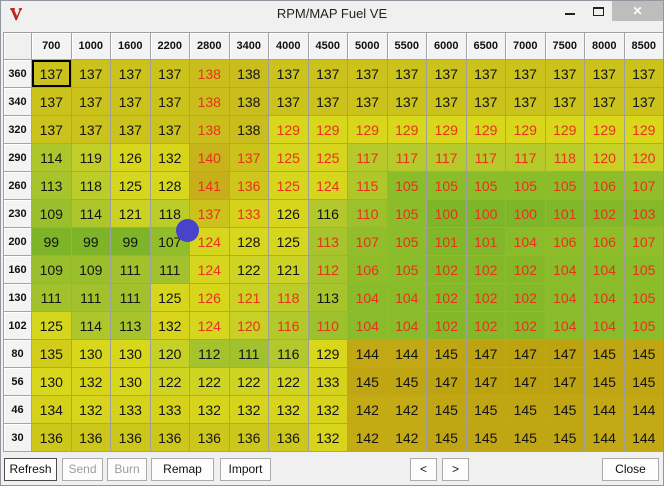 The width and height of the screenshot is (664, 486). I want to click on col-header-2800: 2800, so click(210, 46).